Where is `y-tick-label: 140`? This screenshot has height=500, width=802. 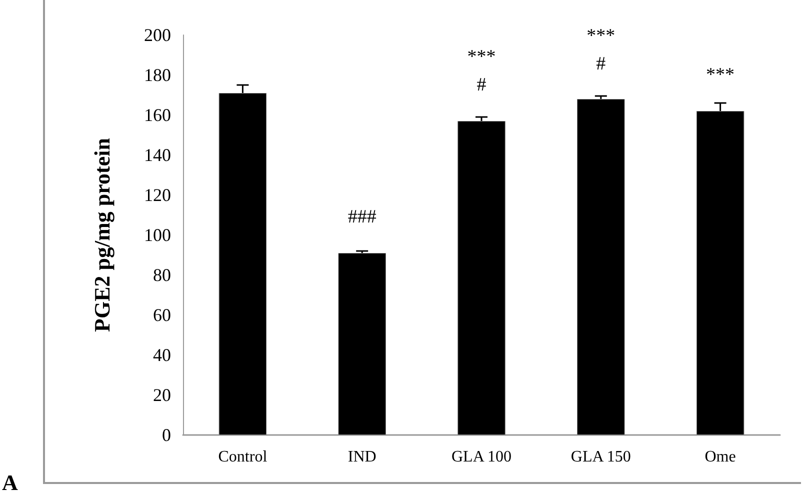 y-tick-label: 140 is located at coordinates (157, 155).